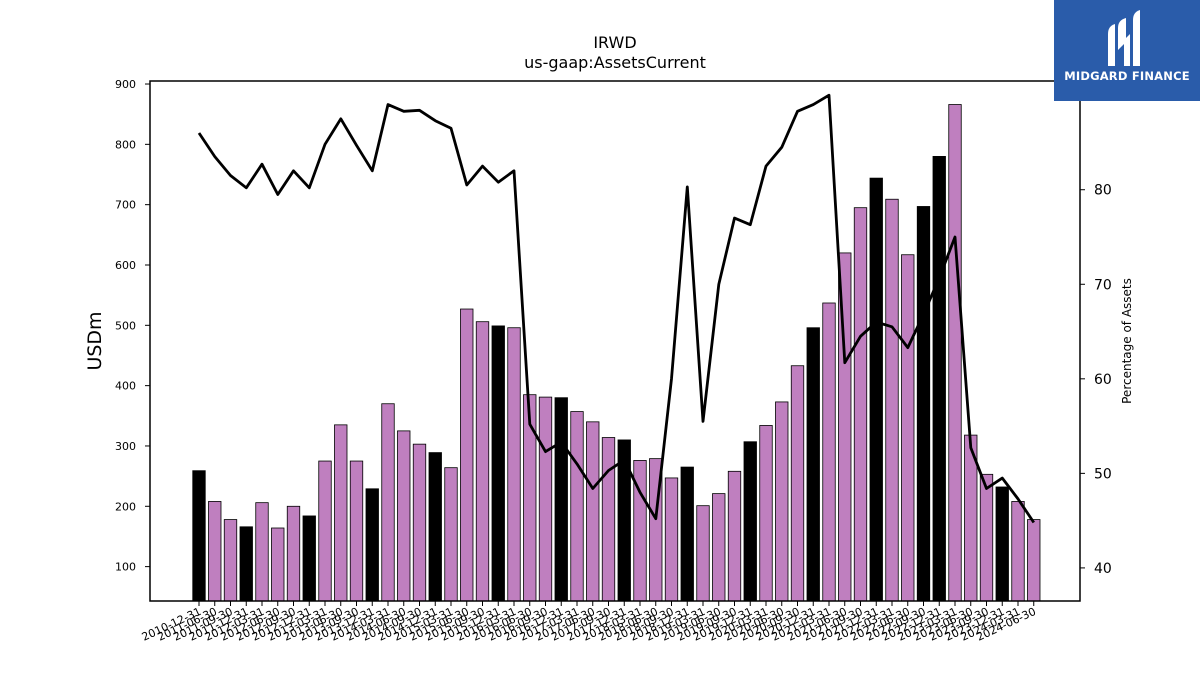  Describe the element at coordinates (614, 42) in the screenshot. I see `chart-title: IRWD` at that location.